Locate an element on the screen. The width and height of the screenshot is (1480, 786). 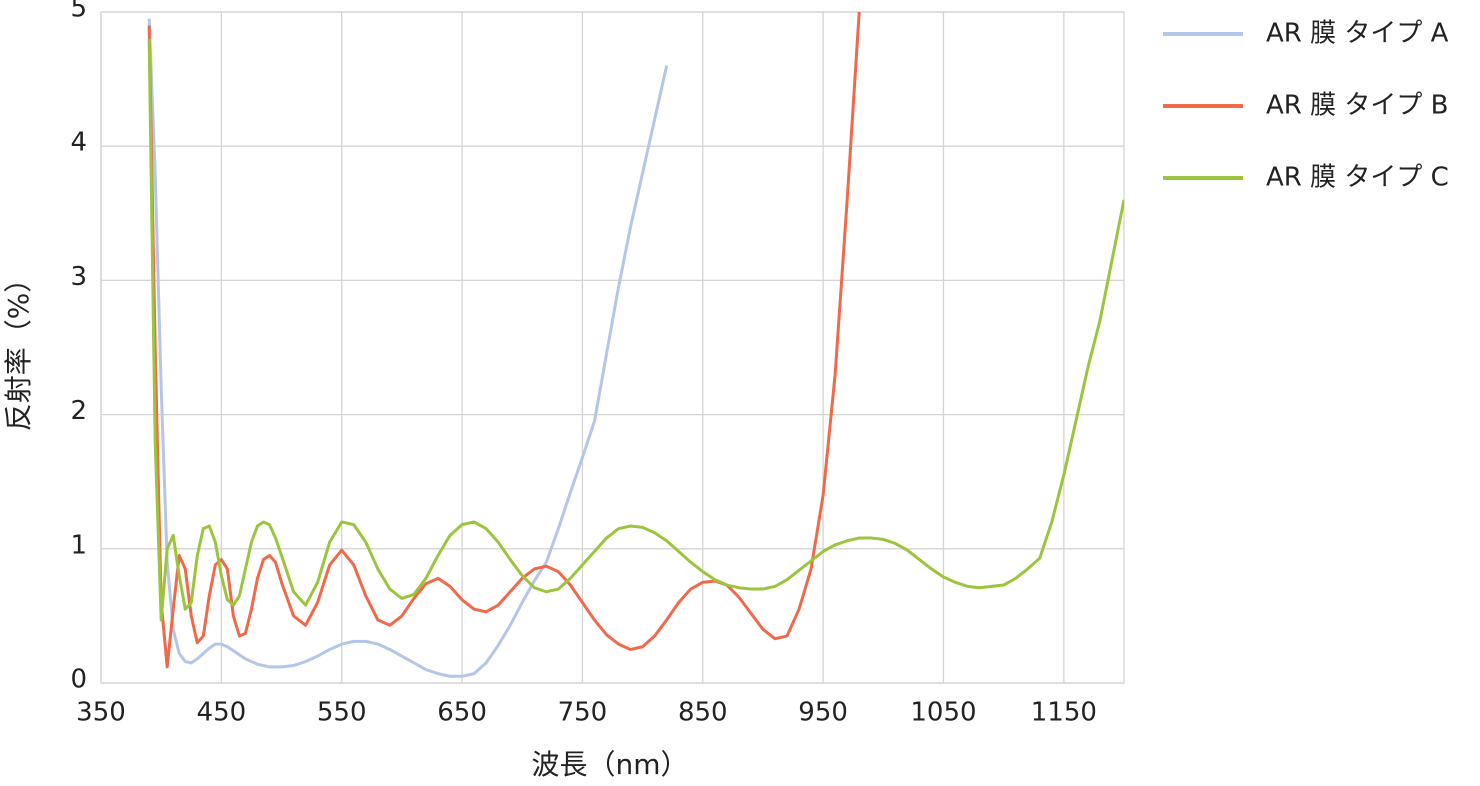
y-tick-label: 1 is located at coordinates (78, 545).